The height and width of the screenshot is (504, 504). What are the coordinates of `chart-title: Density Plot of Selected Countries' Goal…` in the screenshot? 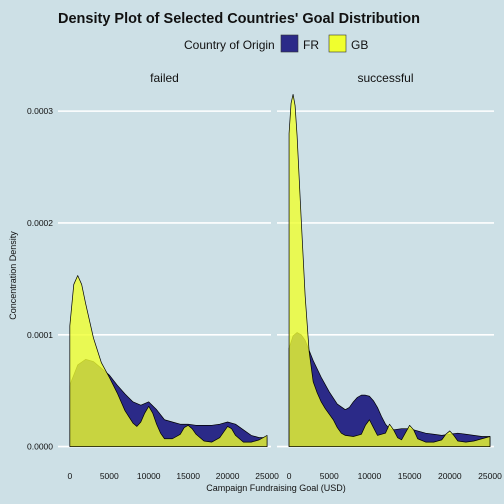 It's located at (239, 19).